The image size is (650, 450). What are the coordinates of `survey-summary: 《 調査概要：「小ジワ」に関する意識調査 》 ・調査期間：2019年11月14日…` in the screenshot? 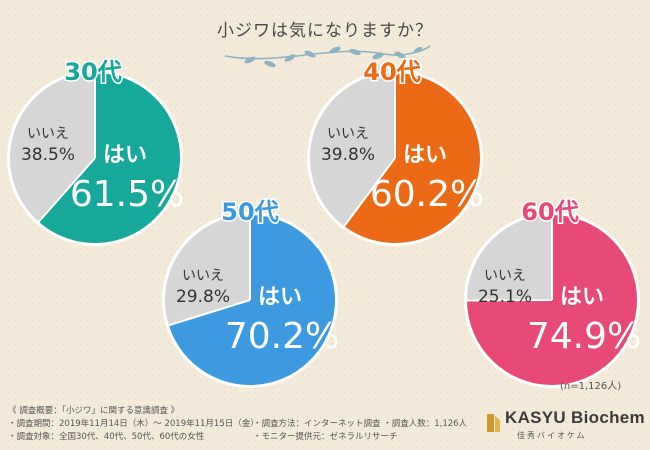 It's located at (243, 424).